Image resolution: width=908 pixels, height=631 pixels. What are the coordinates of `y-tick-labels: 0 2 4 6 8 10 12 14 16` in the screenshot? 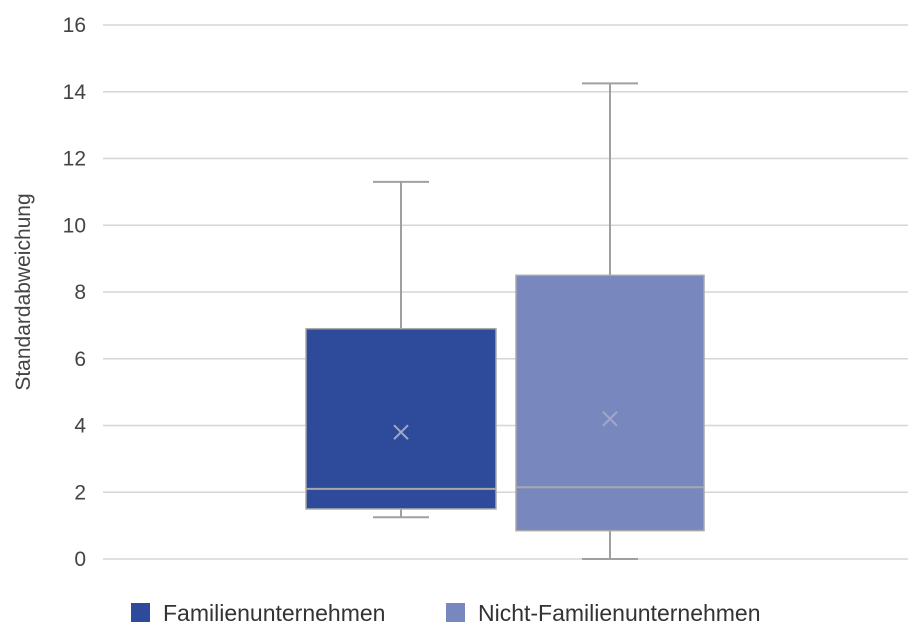 It's located at (75, 292).